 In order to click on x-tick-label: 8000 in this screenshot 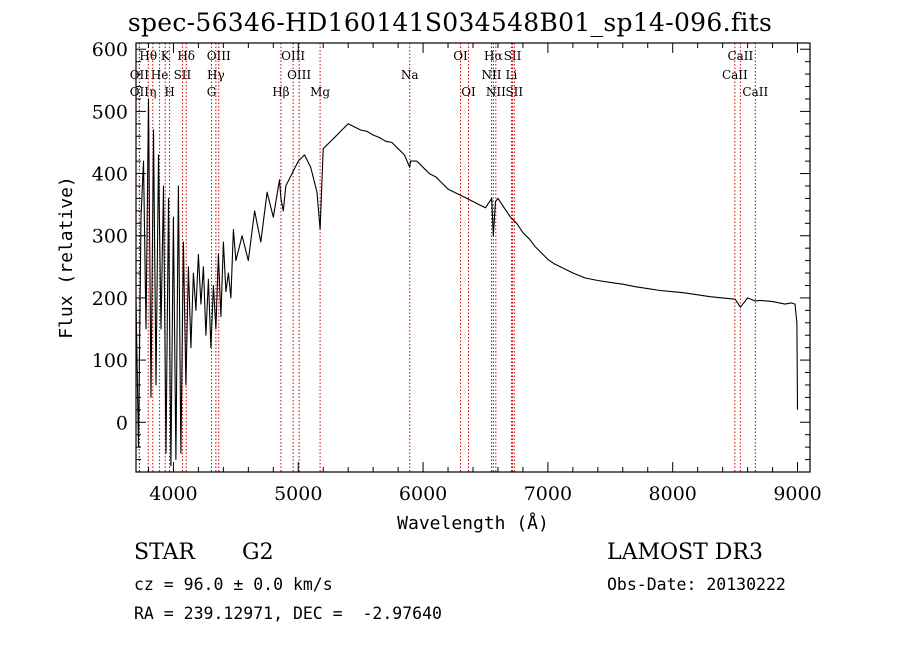, I will do `click(673, 494)`.